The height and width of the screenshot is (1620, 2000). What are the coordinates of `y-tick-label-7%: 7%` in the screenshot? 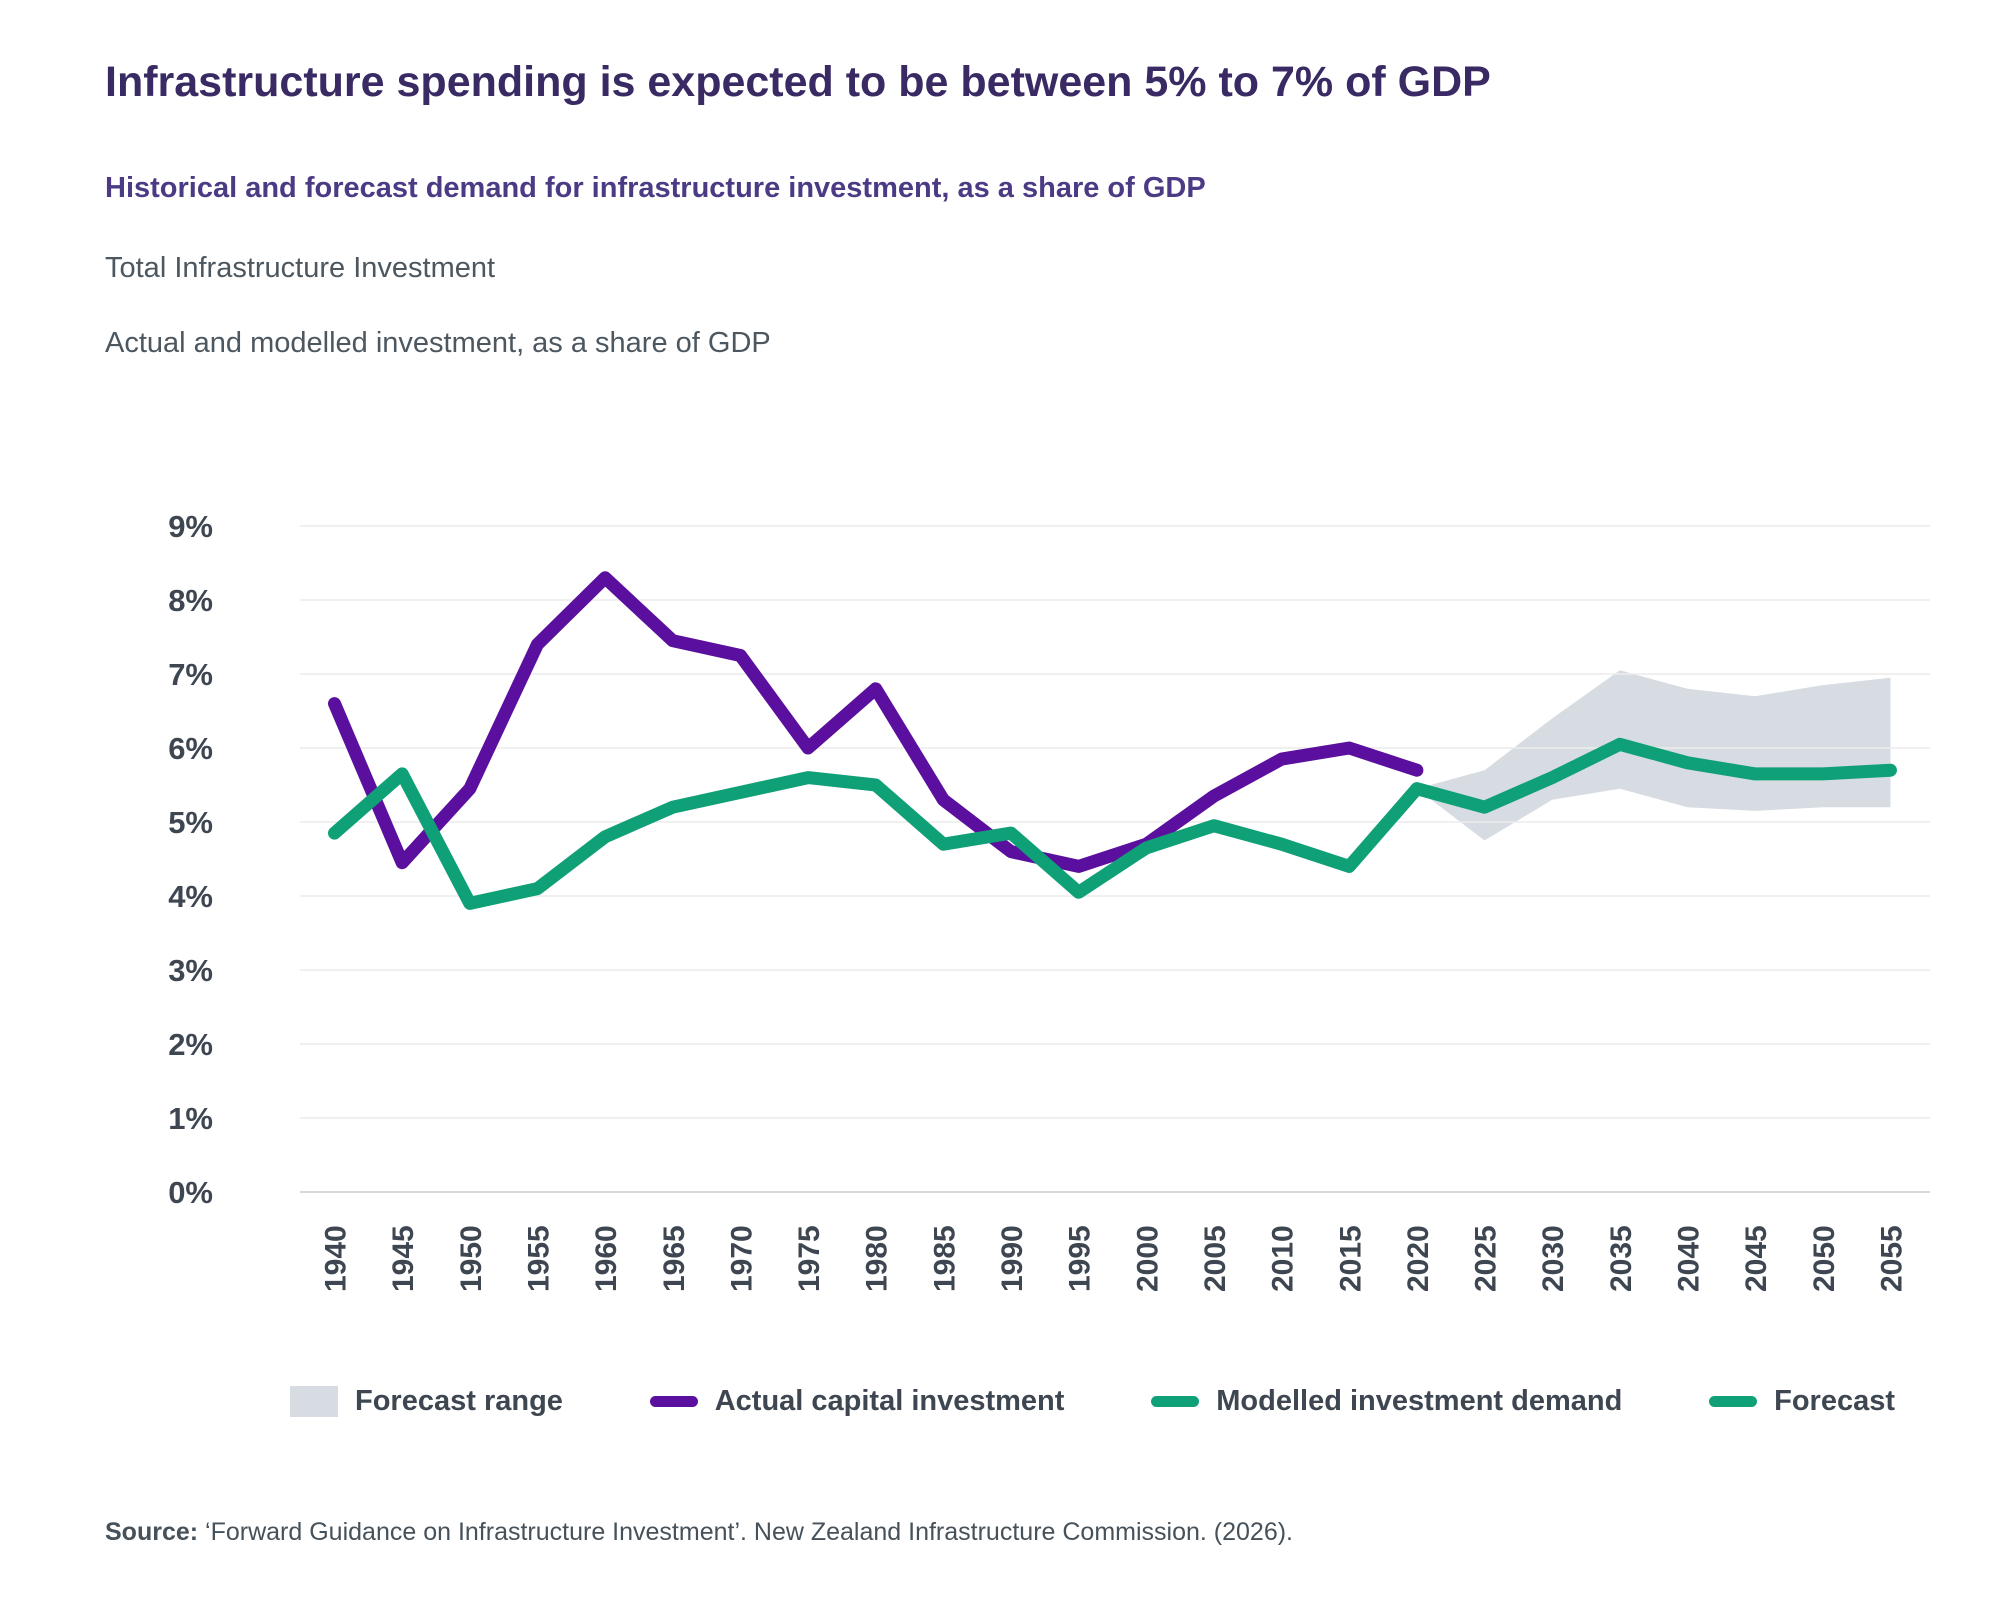 It's located at (190, 674).